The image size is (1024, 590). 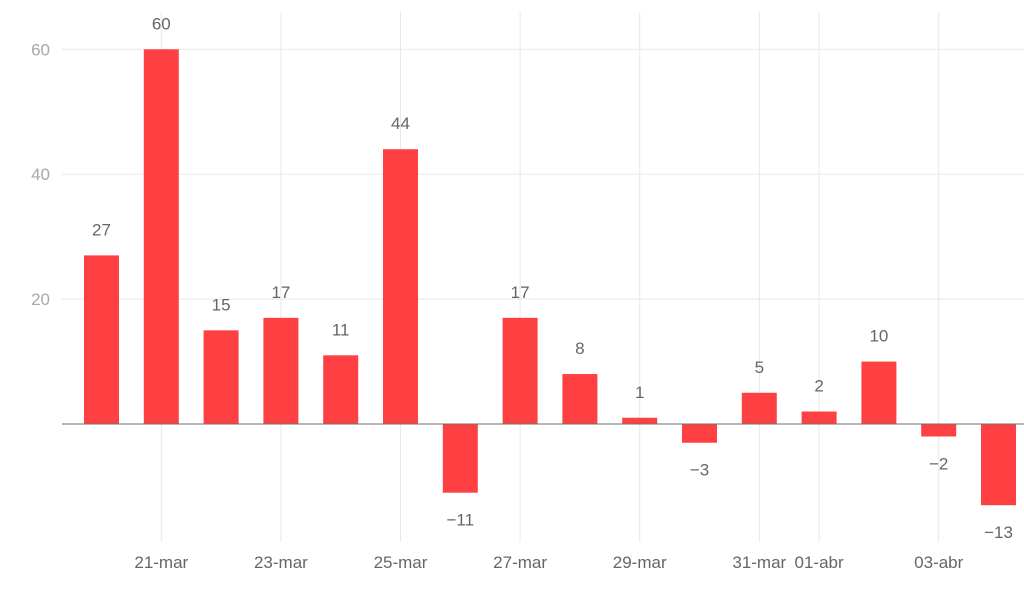 What do you see at coordinates (520, 562) in the screenshot?
I see `x-tick-label: 27-mar` at bounding box center [520, 562].